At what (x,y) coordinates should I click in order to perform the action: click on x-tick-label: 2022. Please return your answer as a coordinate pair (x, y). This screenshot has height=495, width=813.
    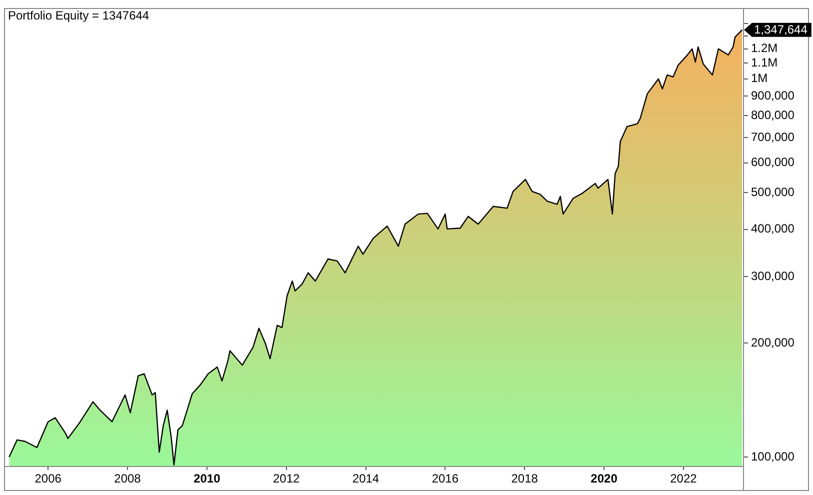
    Looking at the image, I should click on (684, 479).